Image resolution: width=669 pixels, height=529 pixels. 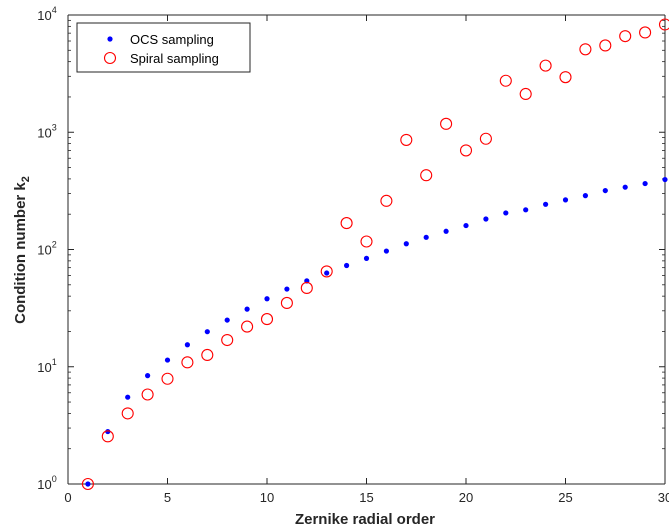 I want to click on y-tick-label: 10², so click(x=46, y=249).